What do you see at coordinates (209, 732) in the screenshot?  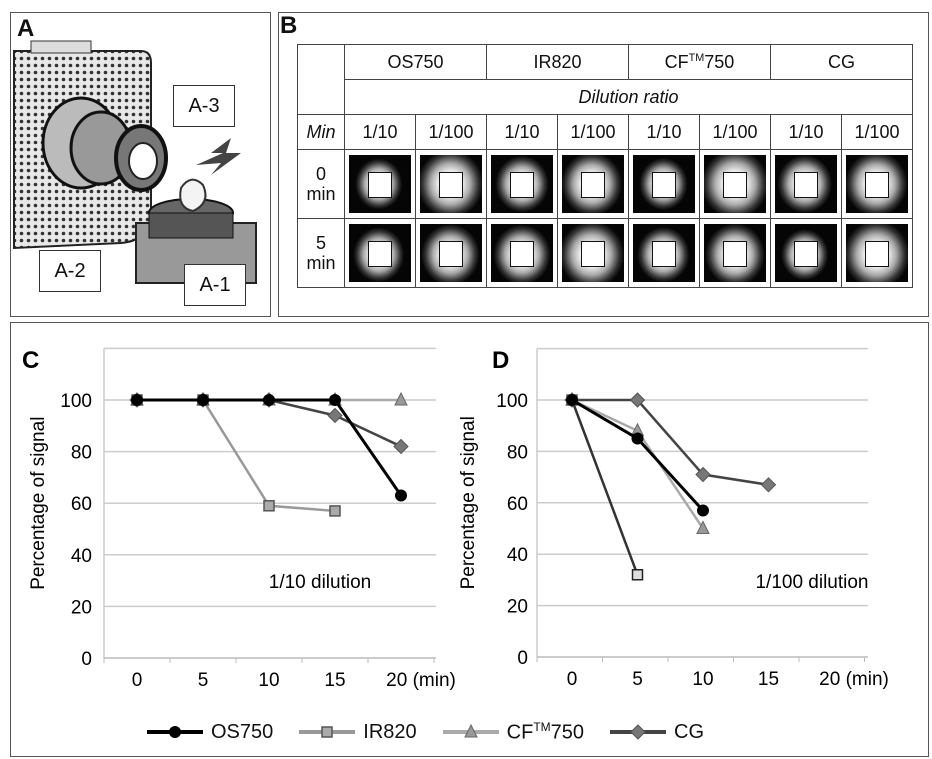 I see `legend-item: OS750` at bounding box center [209, 732].